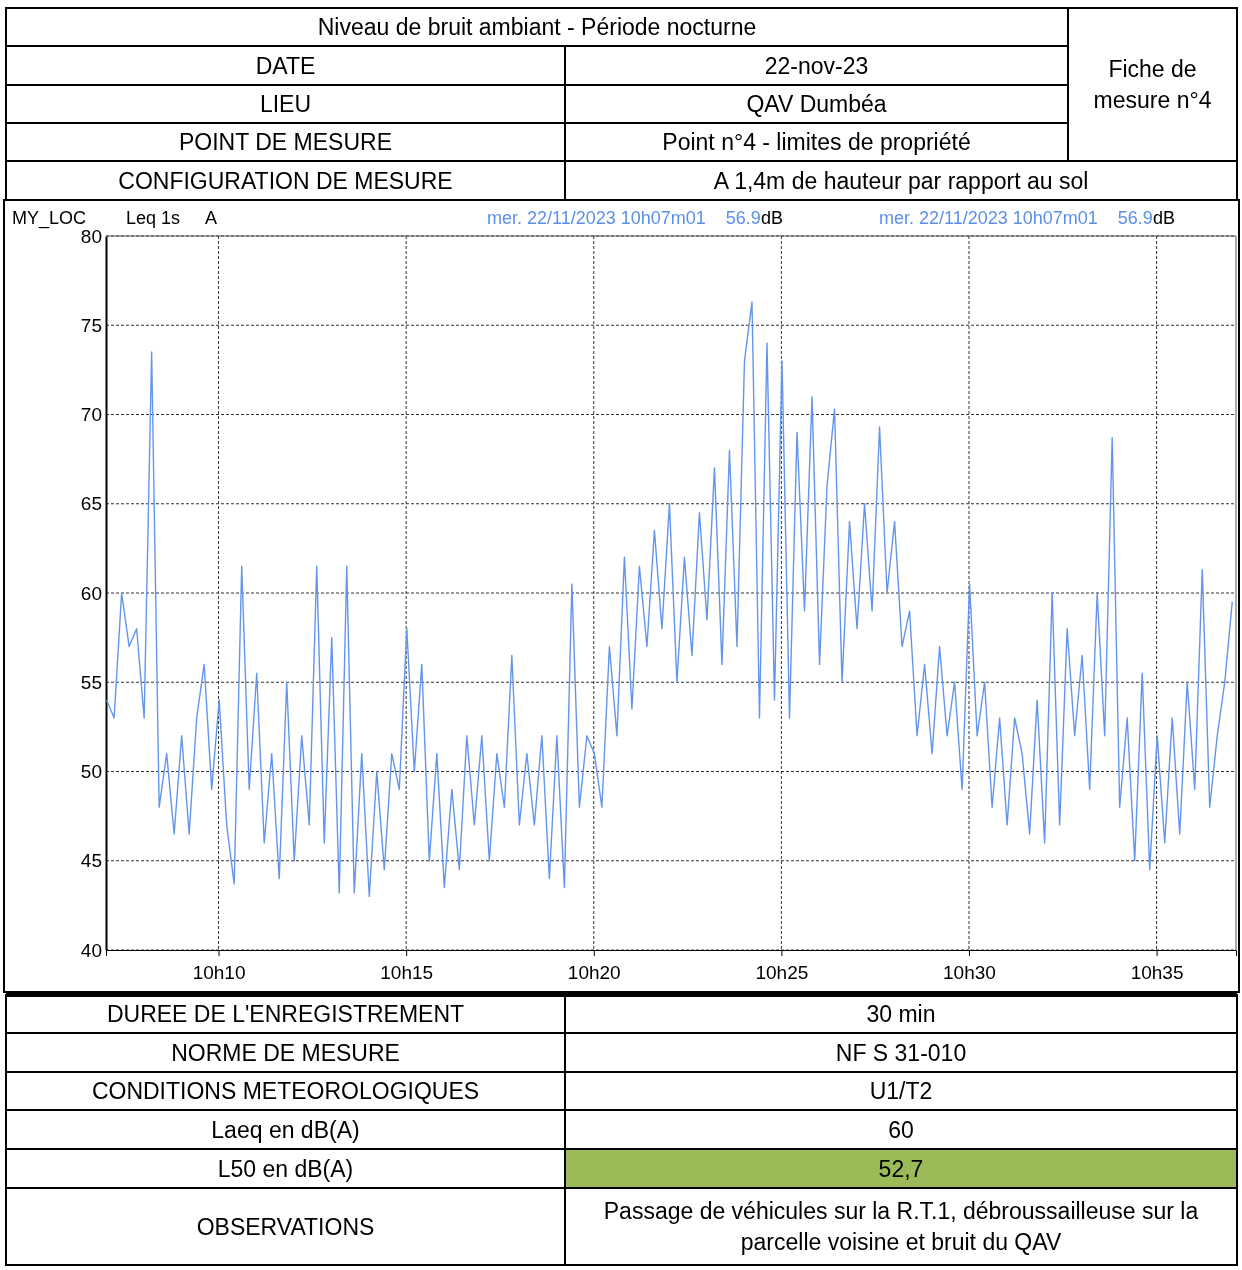 This screenshot has height=1270, width=1242. I want to click on text: Point n°4 - limites de propriété, so click(816, 142).